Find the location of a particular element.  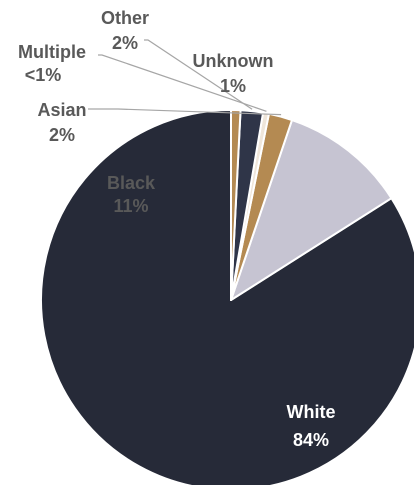

leader-lines is located at coordinates (185, 77).